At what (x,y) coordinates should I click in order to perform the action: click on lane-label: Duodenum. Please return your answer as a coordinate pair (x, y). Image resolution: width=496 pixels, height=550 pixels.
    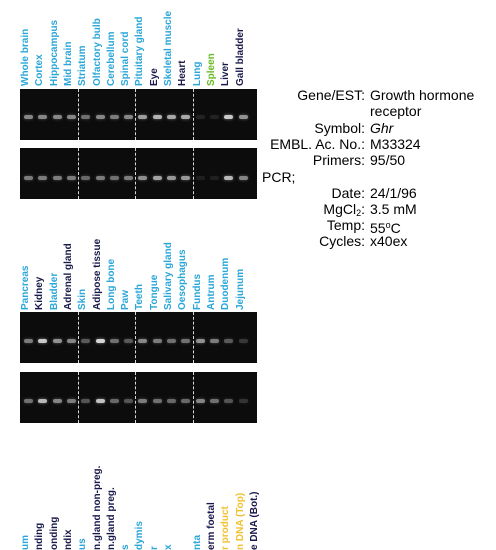
    Looking at the image, I should click on (226, 283).